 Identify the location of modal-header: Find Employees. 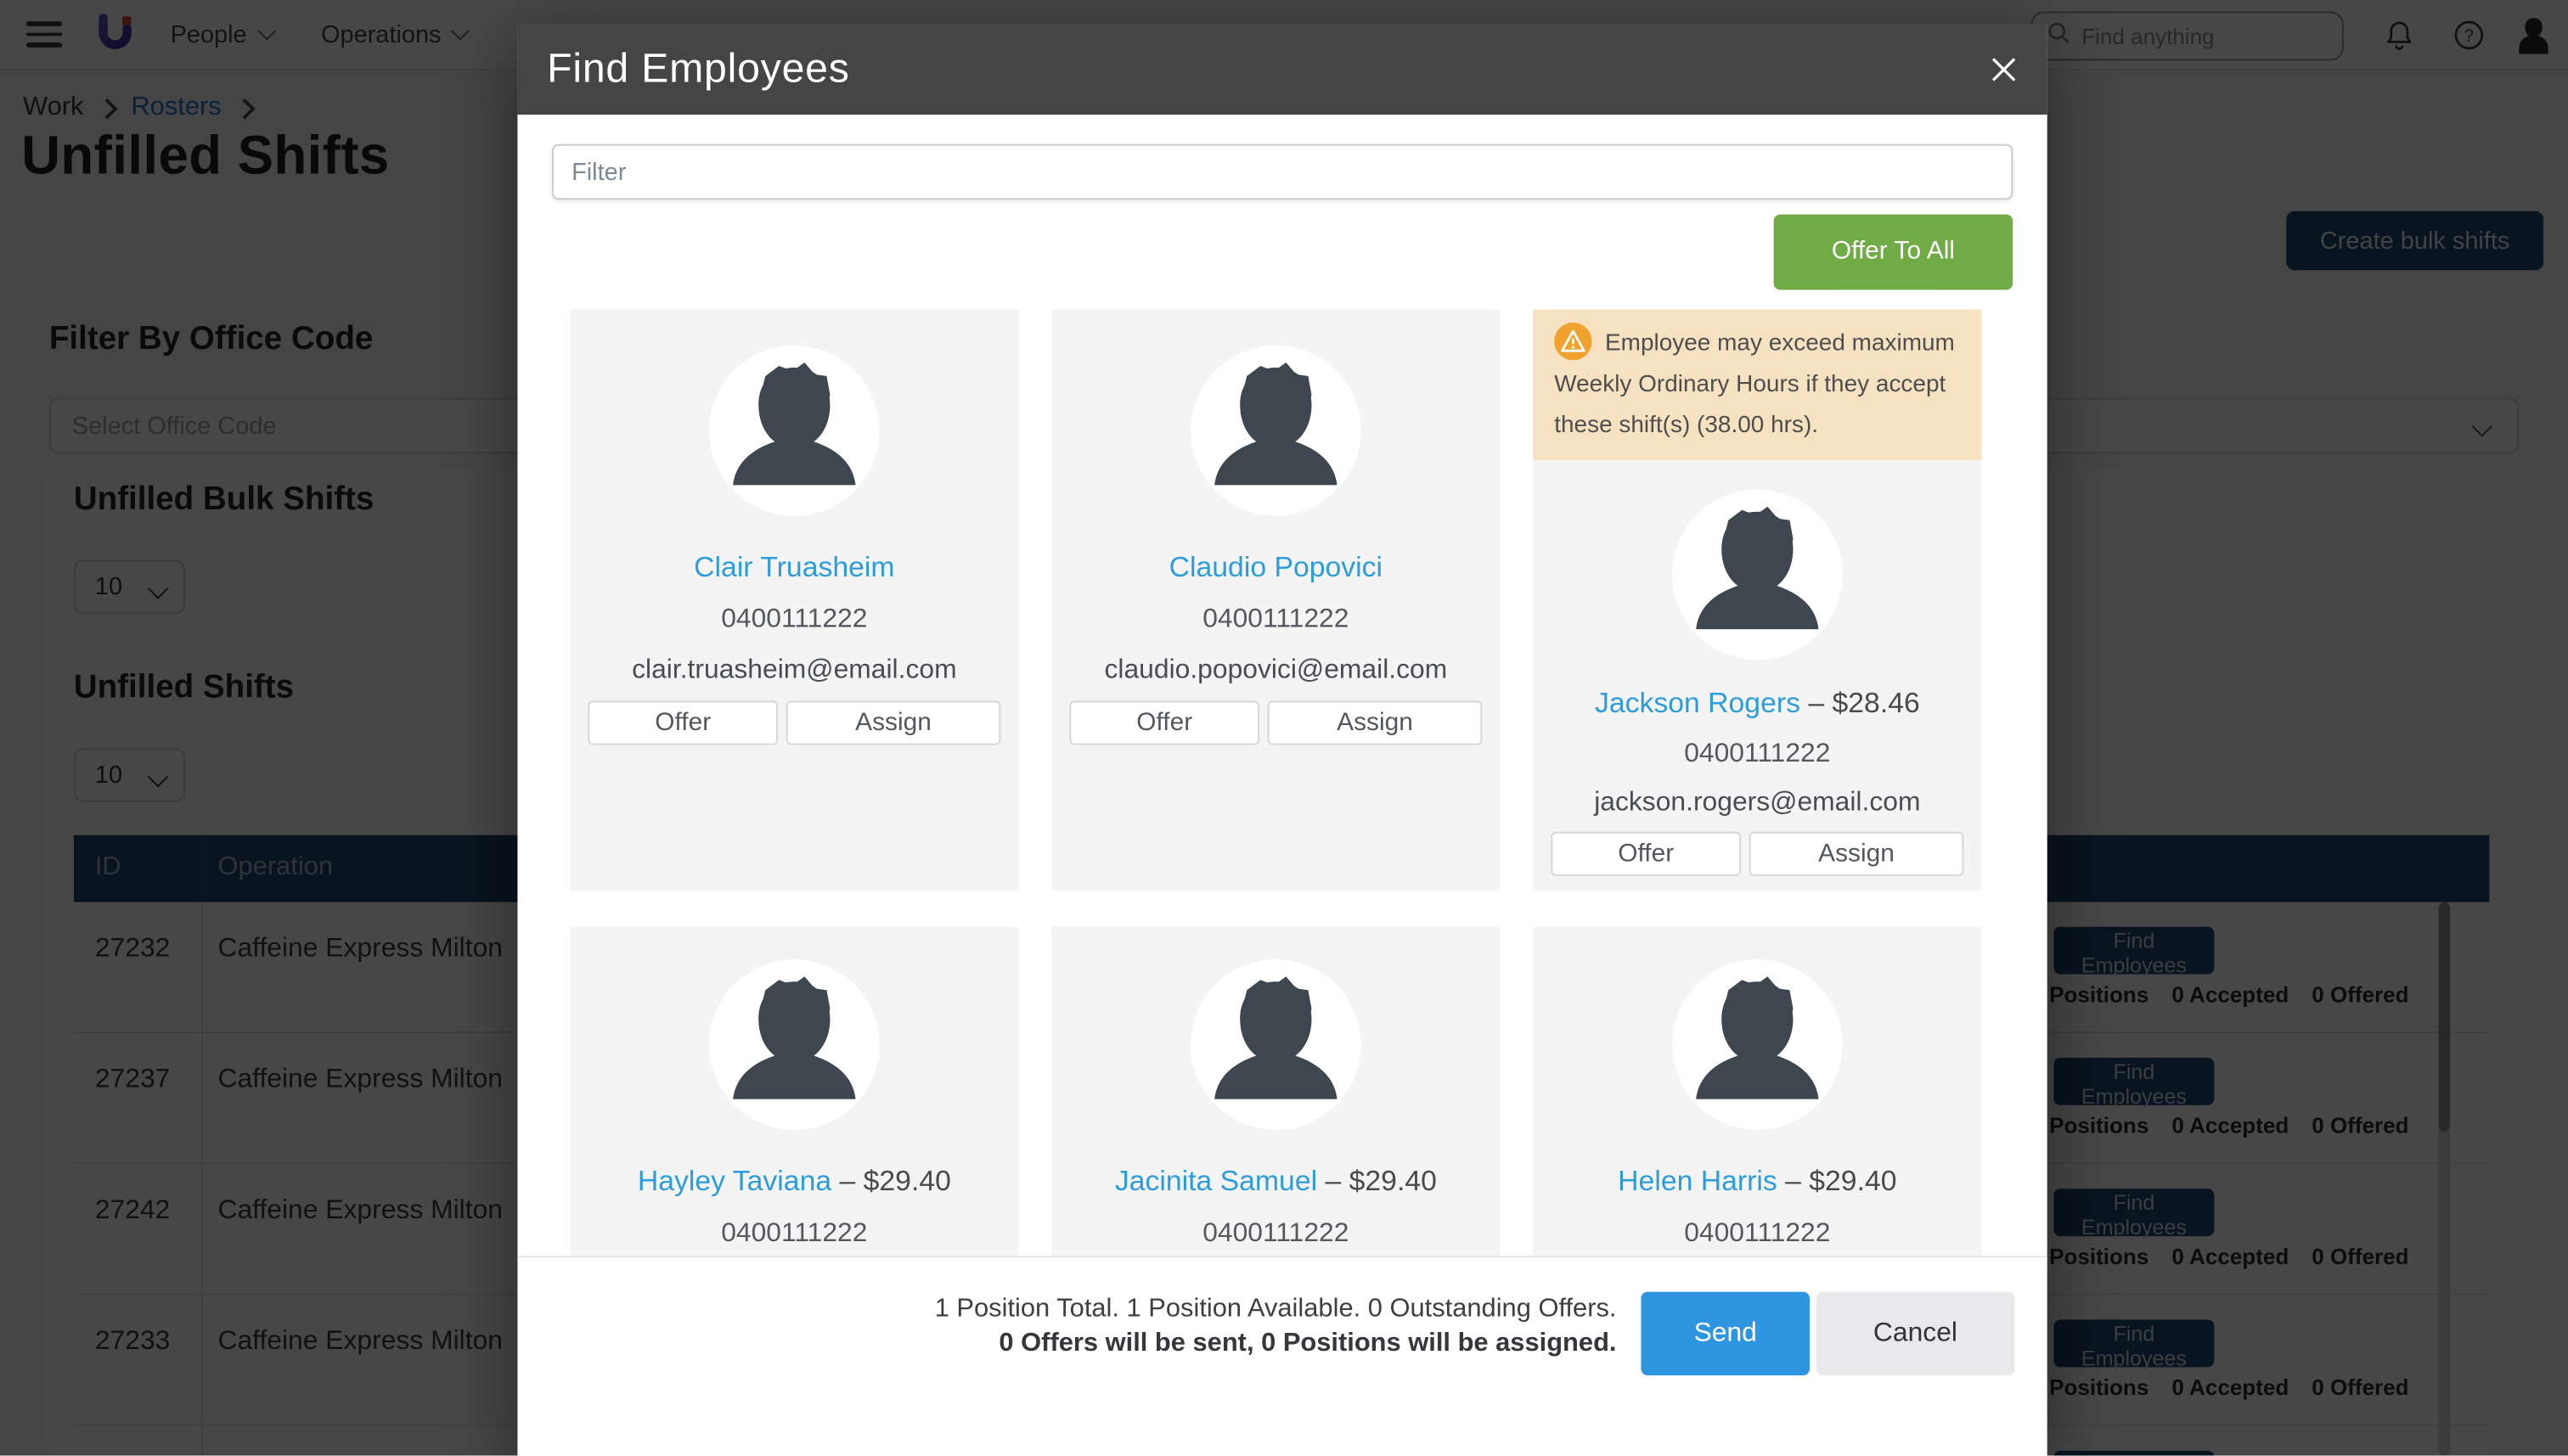
(1282, 69).